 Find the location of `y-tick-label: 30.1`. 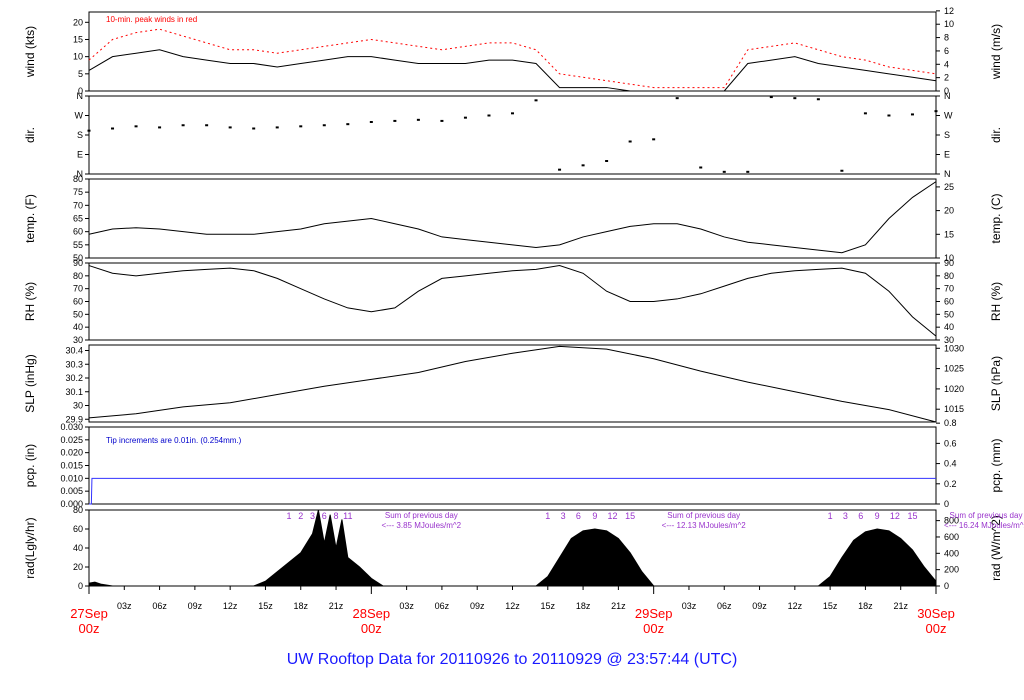

y-tick-label: 30.1 is located at coordinates (74, 392).